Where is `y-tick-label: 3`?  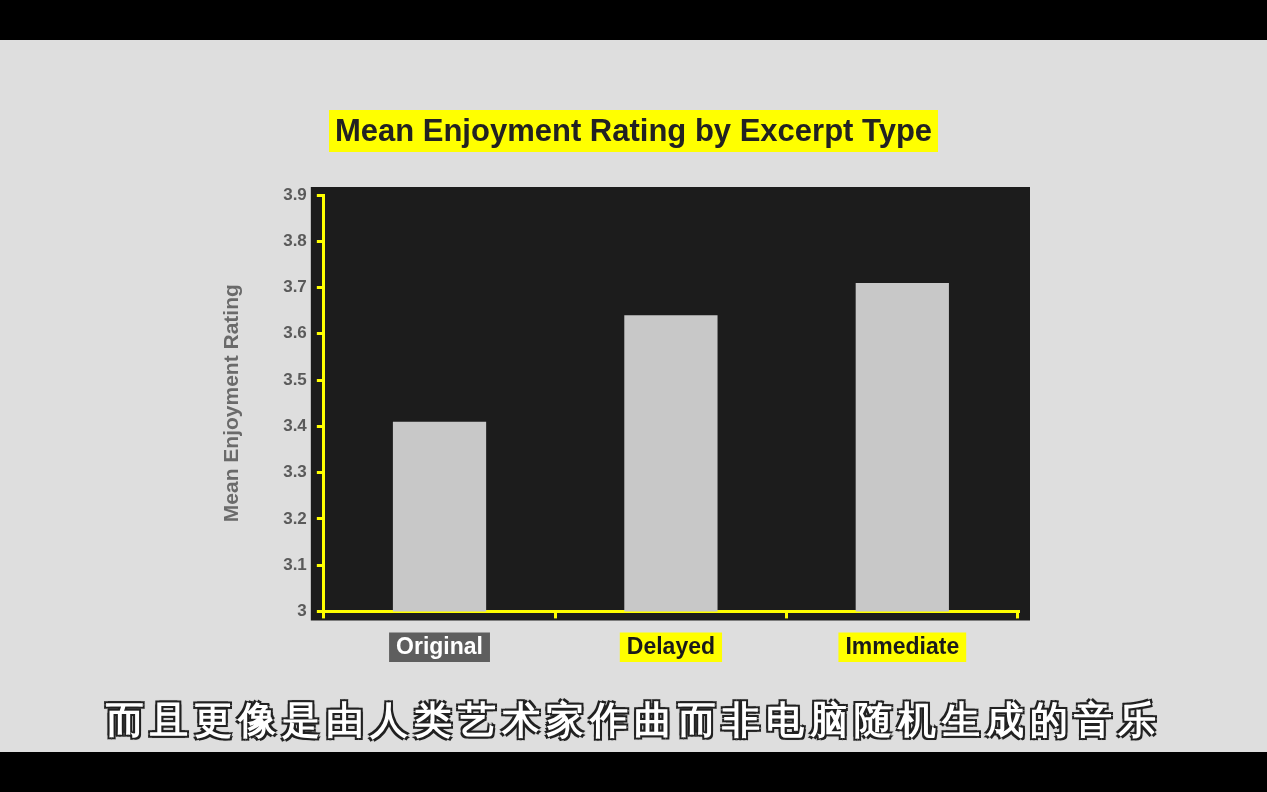
y-tick-label: 3 is located at coordinates (302, 611).